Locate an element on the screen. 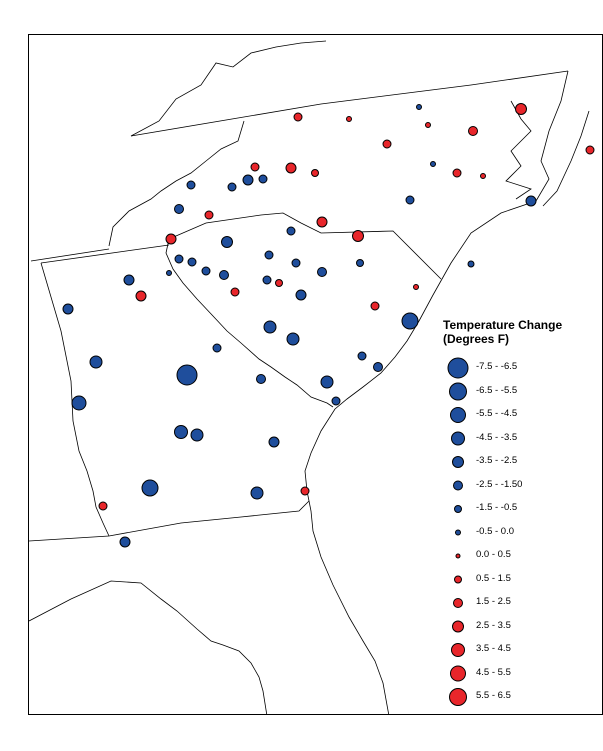 The width and height of the screenshot is (603, 751). legend-label: 5.5 - 6.5 is located at coordinates (493, 695).